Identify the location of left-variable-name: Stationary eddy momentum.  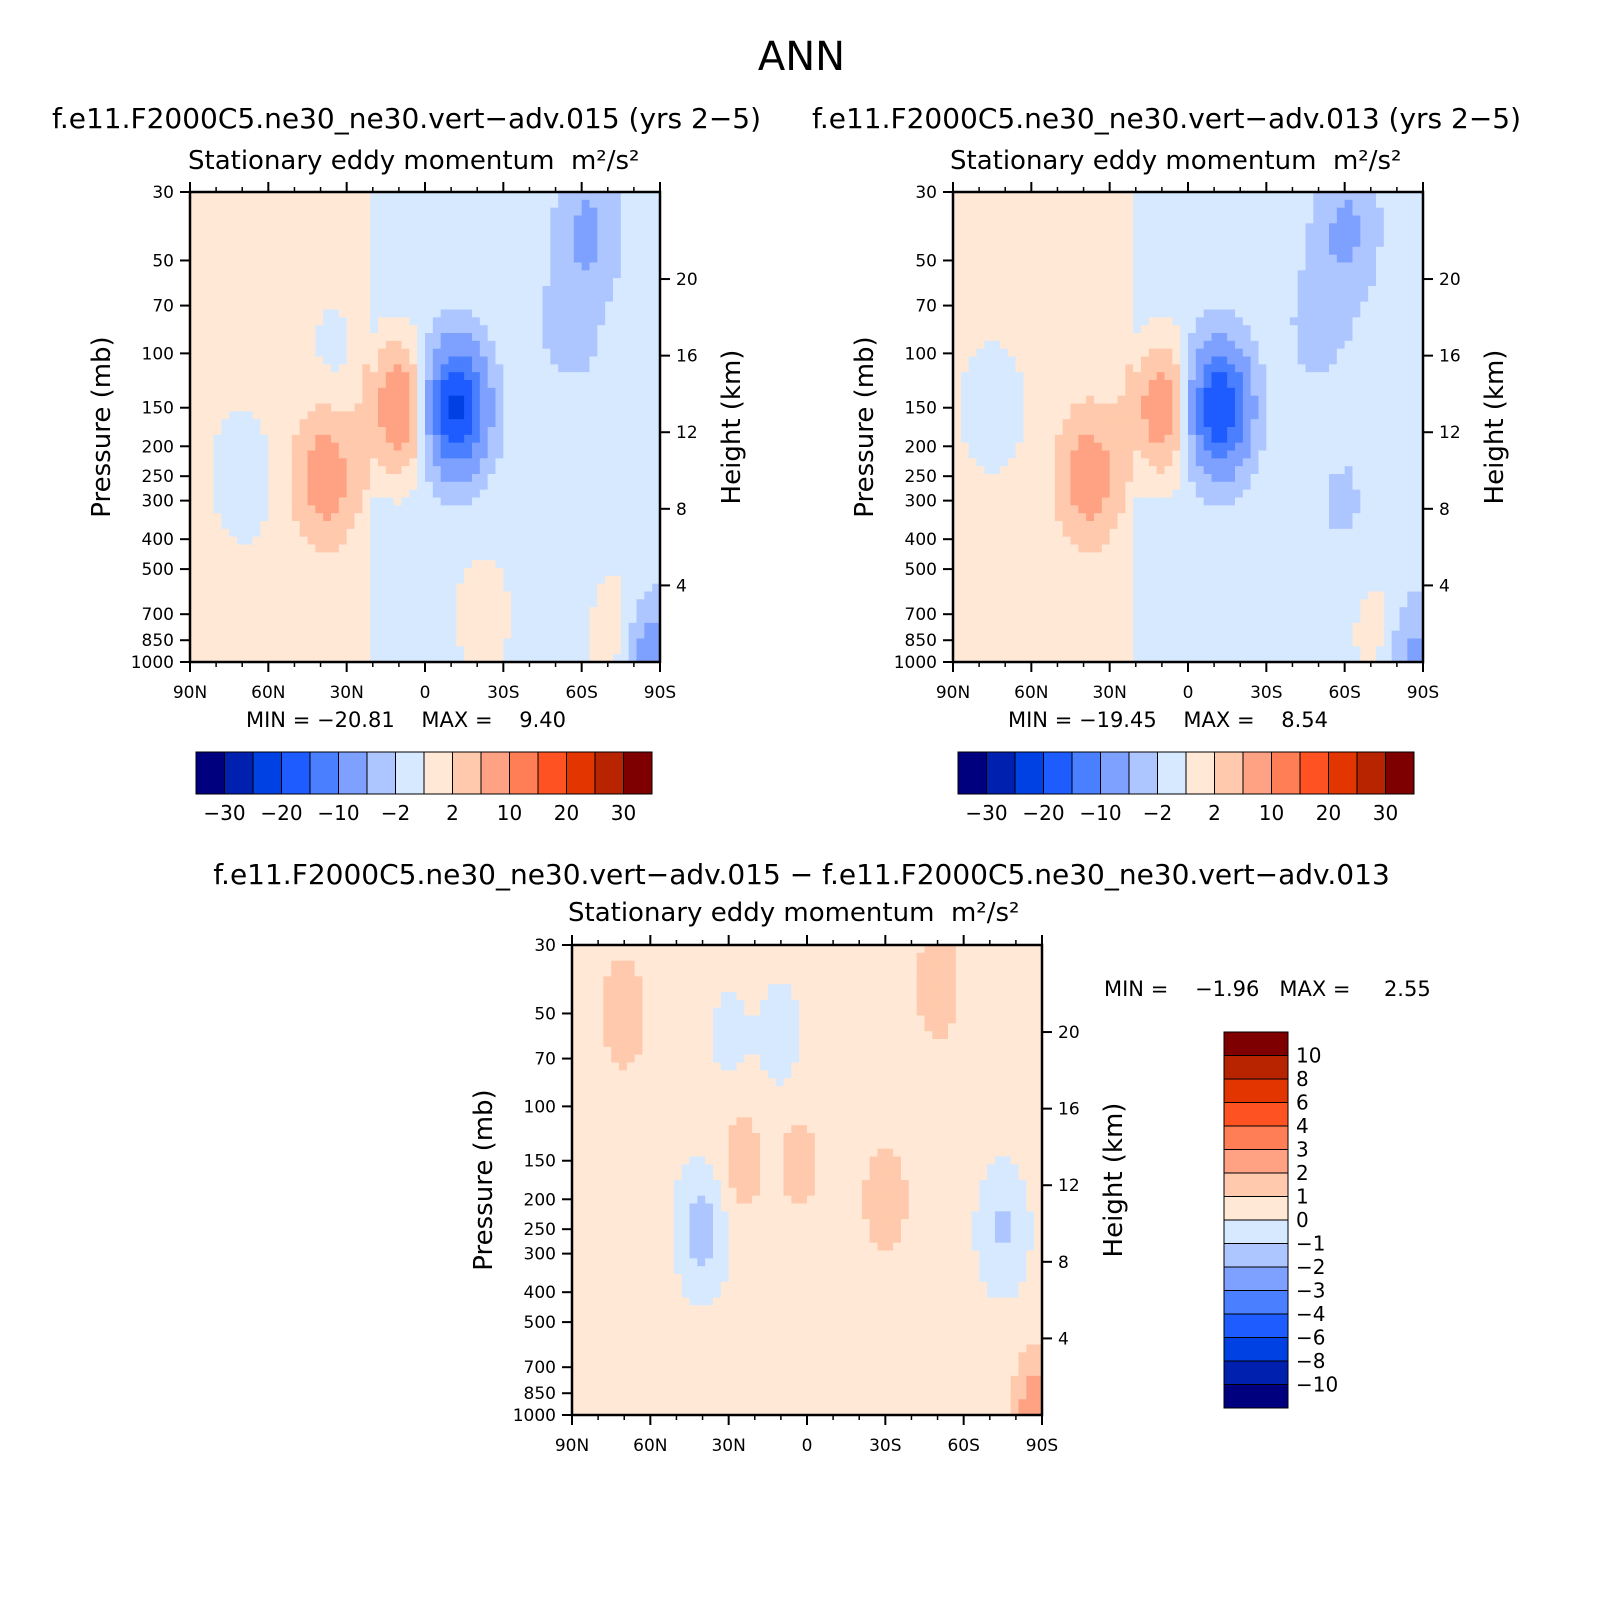
(371, 161).